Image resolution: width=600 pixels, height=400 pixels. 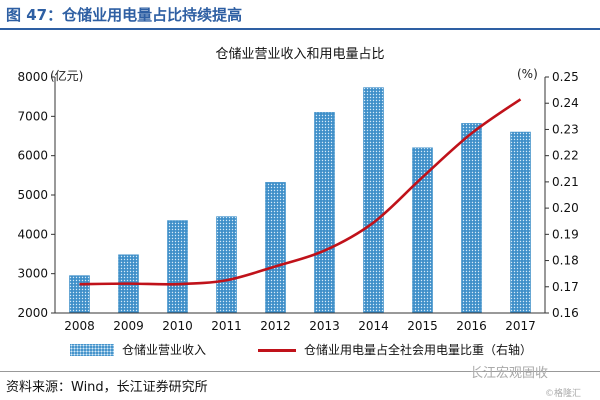 What do you see at coordinates (32, 116) in the screenshot?
I see `left-tick-label: 7000` at bounding box center [32, 116].